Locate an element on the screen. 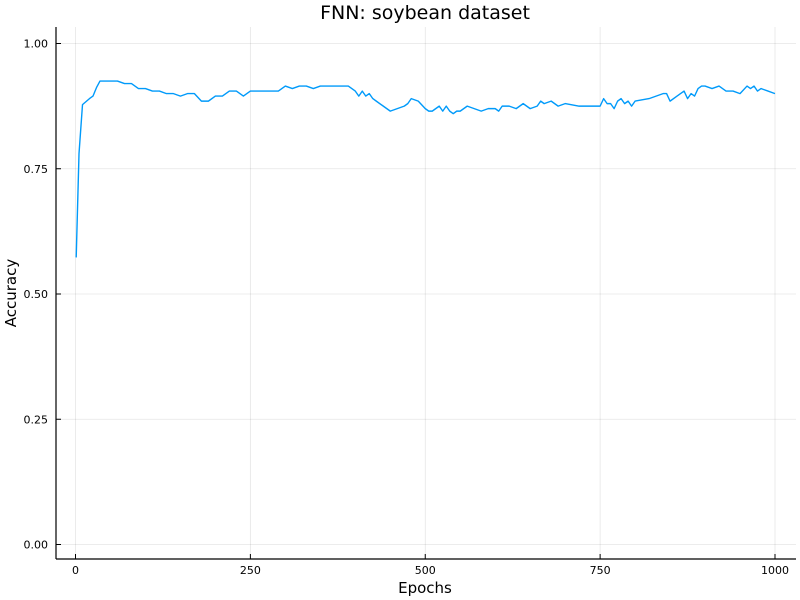 The width and height of the screenshot is (800, 600). x-tick-label: 250 is located at coordinates (250, 570).